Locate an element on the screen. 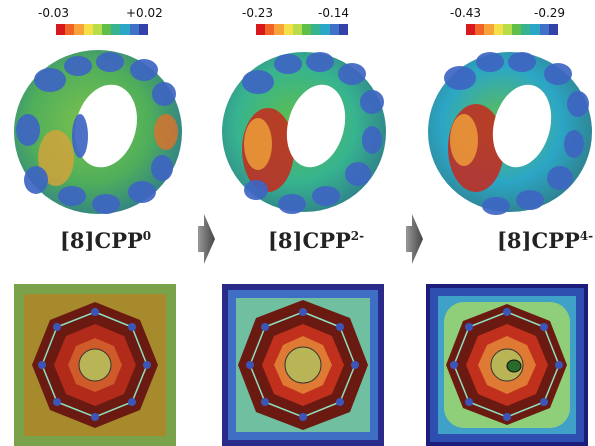 The image size is (595, 446). esp-surface-neutral is located at coordinates (98, 132).